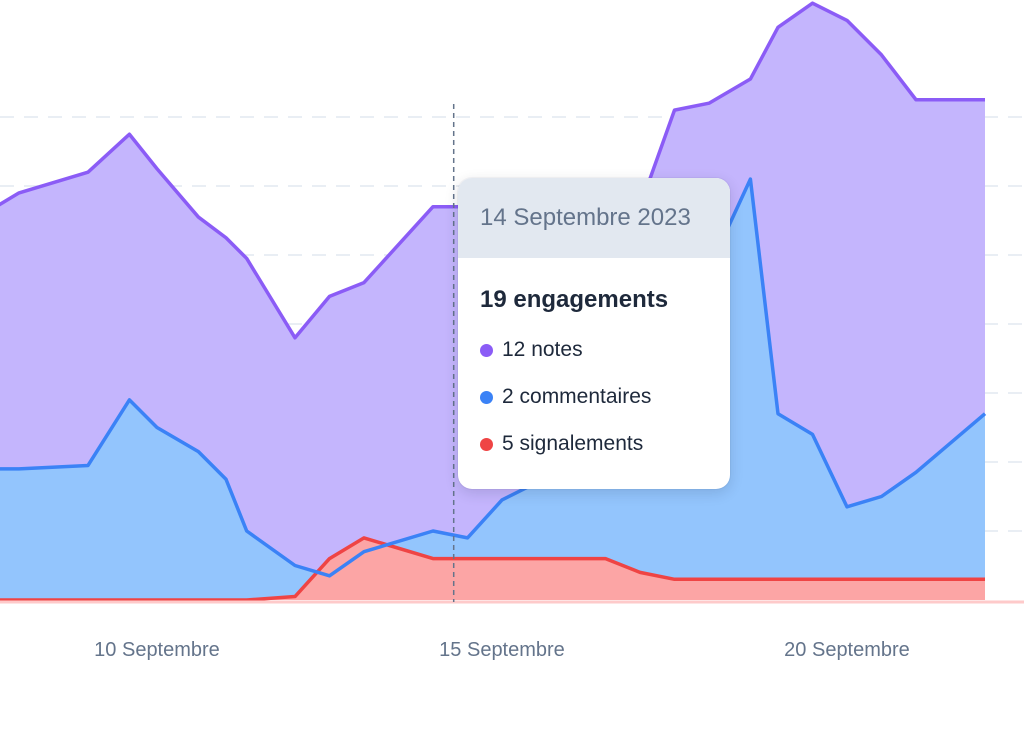  Describe the element at coordinates (577, 396) in the screenshot. I see `tooltip-label-commentaires: 2 commentaires` at that location.